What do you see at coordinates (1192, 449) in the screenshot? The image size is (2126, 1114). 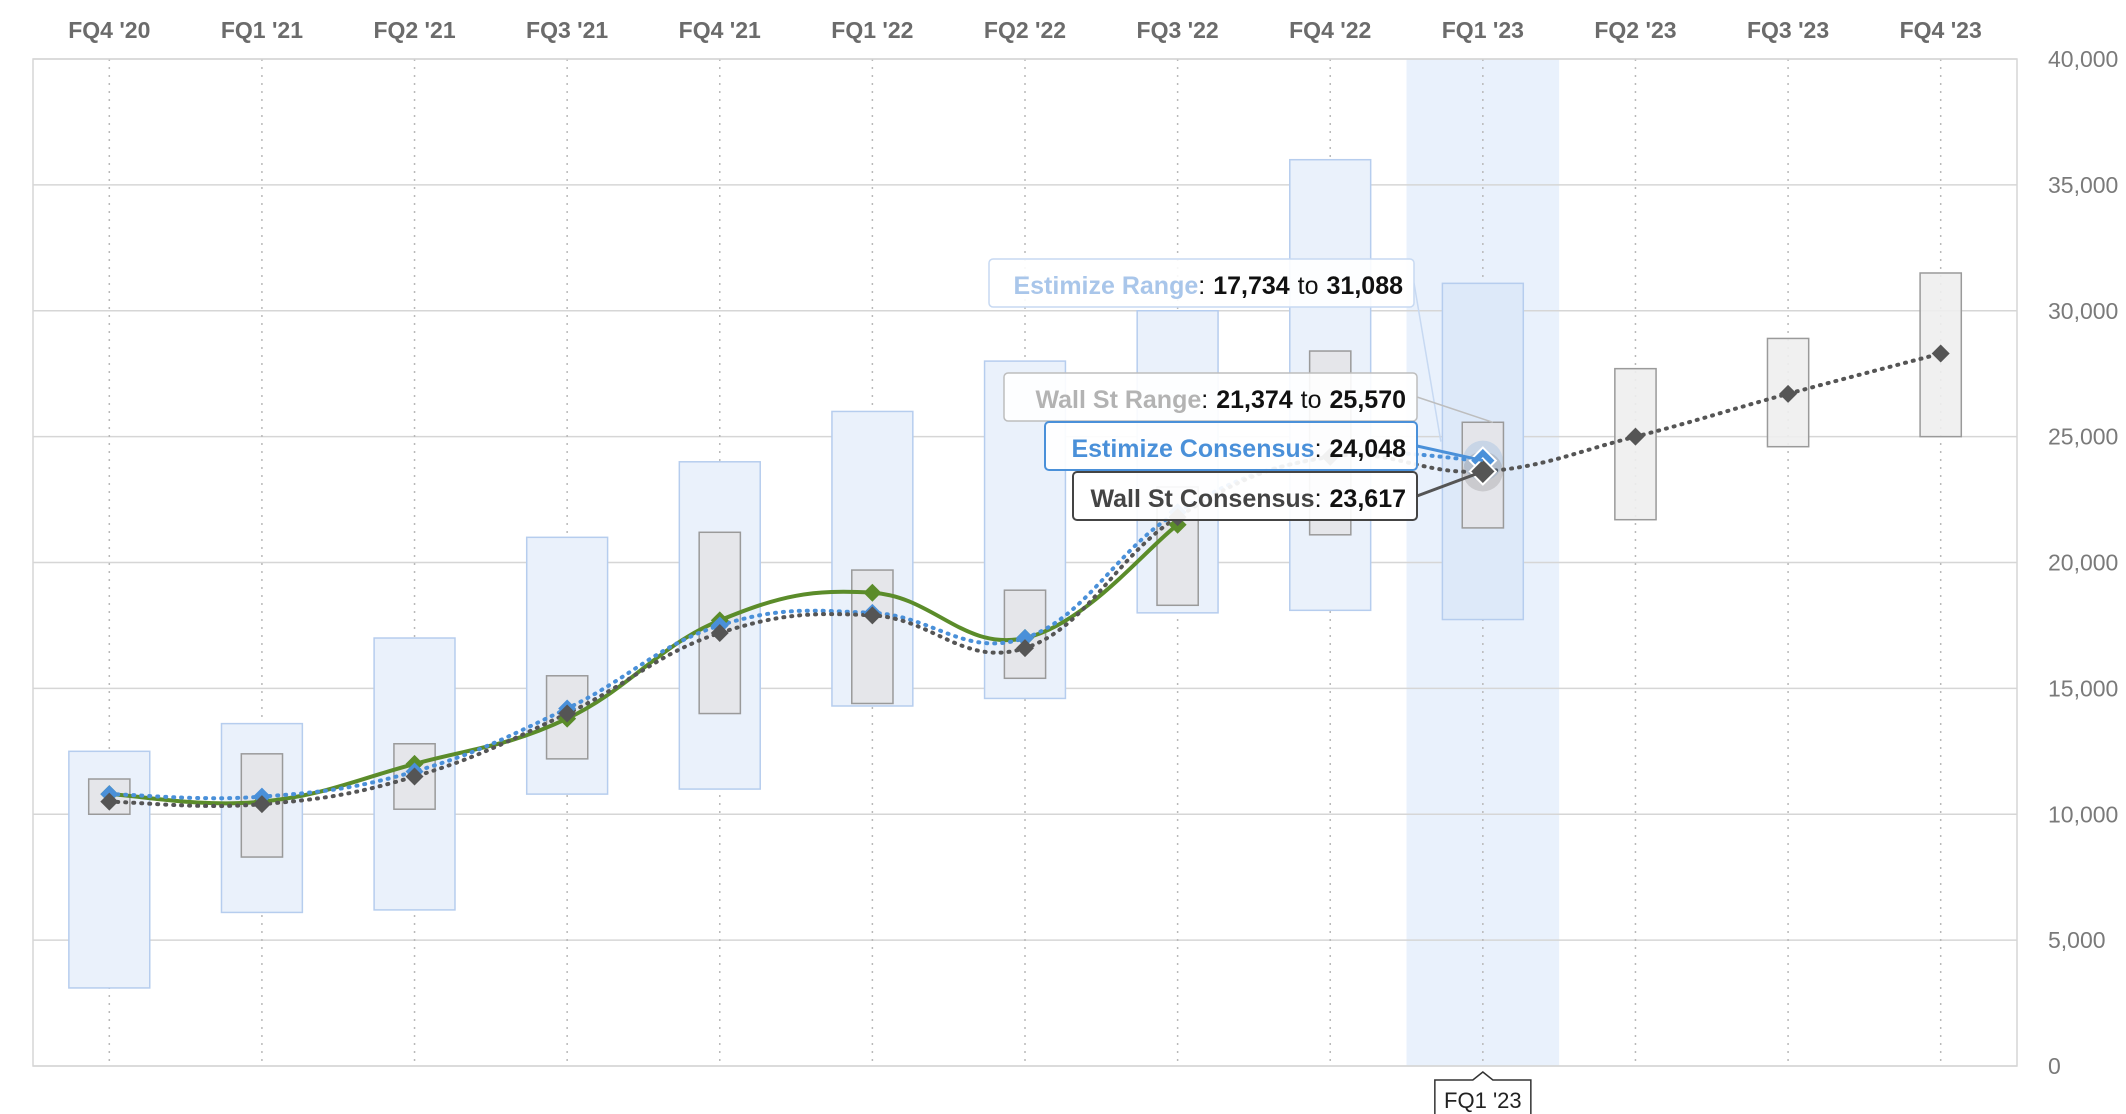 I see `estimize-consensus-label: Estimize Consensus` at bounding box center [1192, 449].